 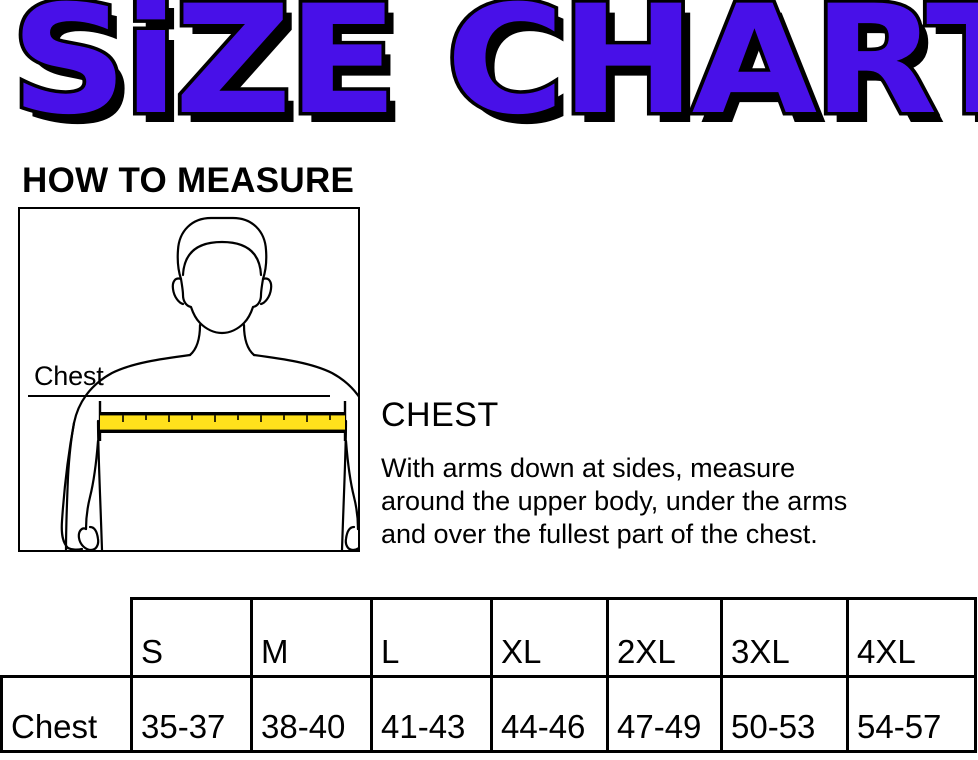 What do you see at coordinates (222, 422) in the screenshot?
I see `measuring-tape-icon` at bounding box center [222, 422].